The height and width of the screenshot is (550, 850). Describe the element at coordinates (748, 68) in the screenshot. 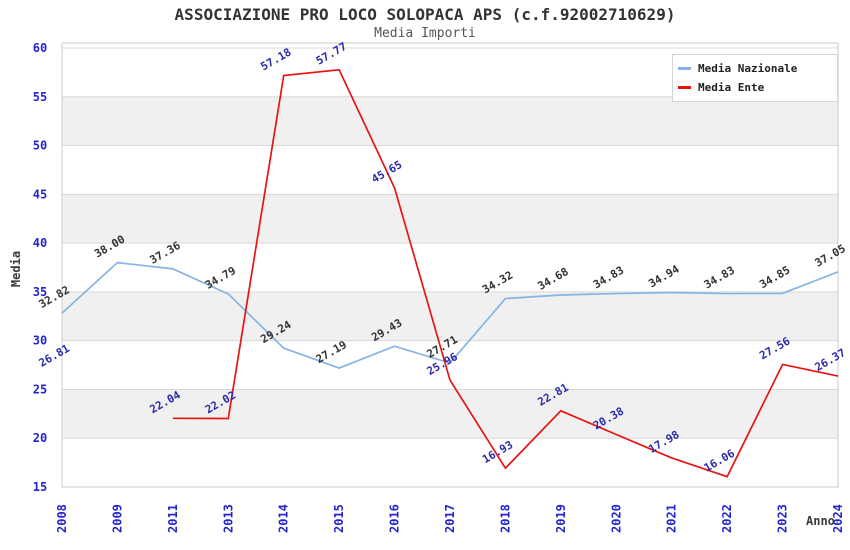

I see `legend-label-media-nazionale: Media Nazionale` at that location.